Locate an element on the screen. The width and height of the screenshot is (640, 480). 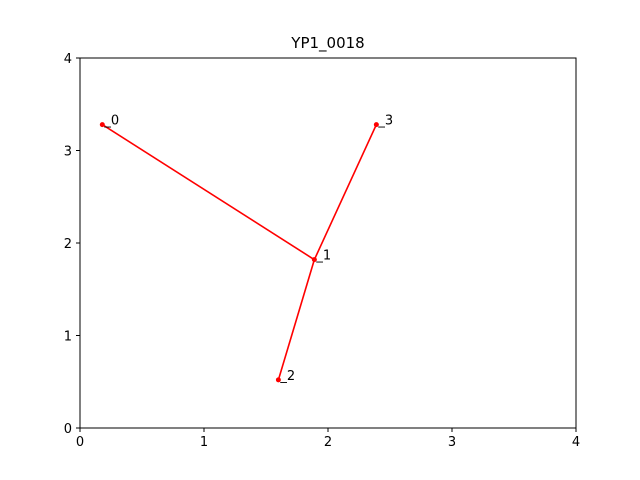
x-axis: 0 1 2 3 4 is located at coordinates (328, 439).